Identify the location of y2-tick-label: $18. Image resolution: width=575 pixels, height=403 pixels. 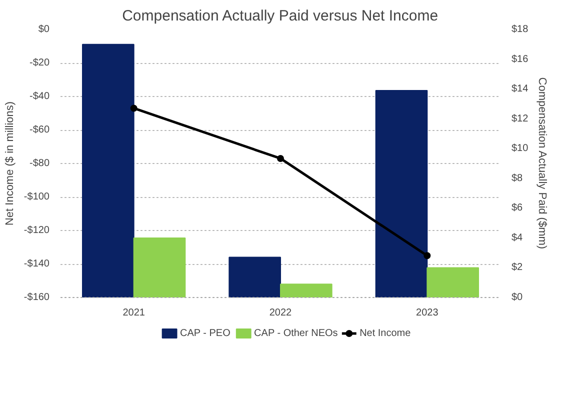
(520, 29).